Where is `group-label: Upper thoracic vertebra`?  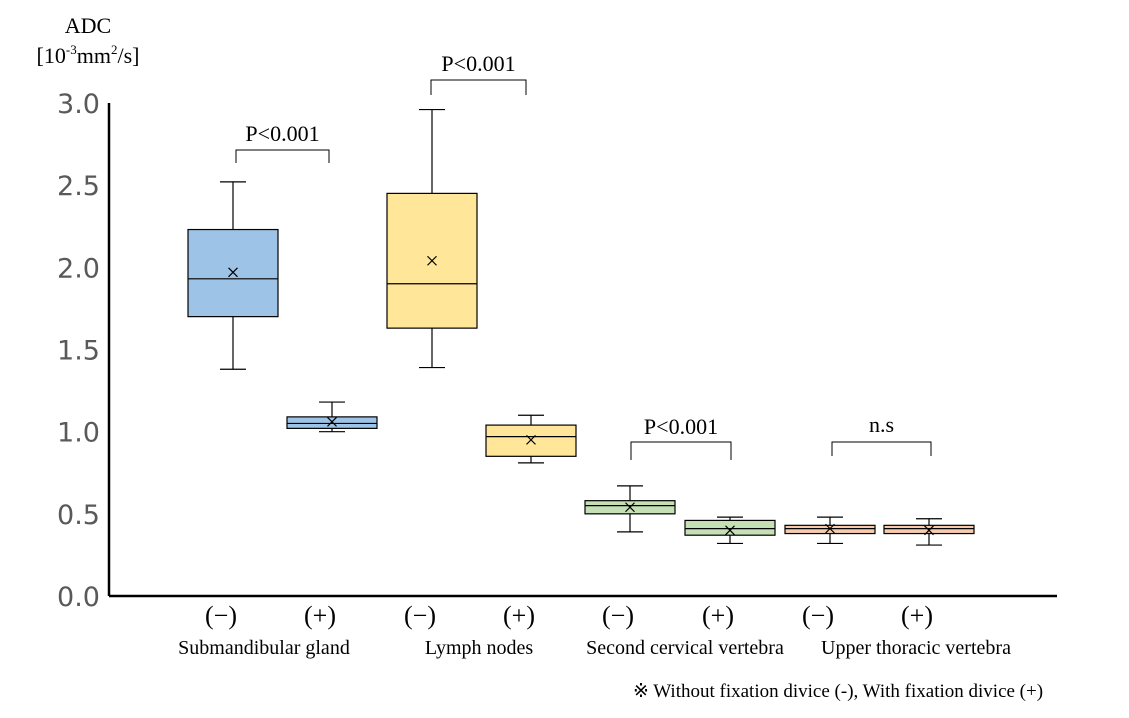
group-label: Upper thoracic vertebra is located at coordinates (916, 648).